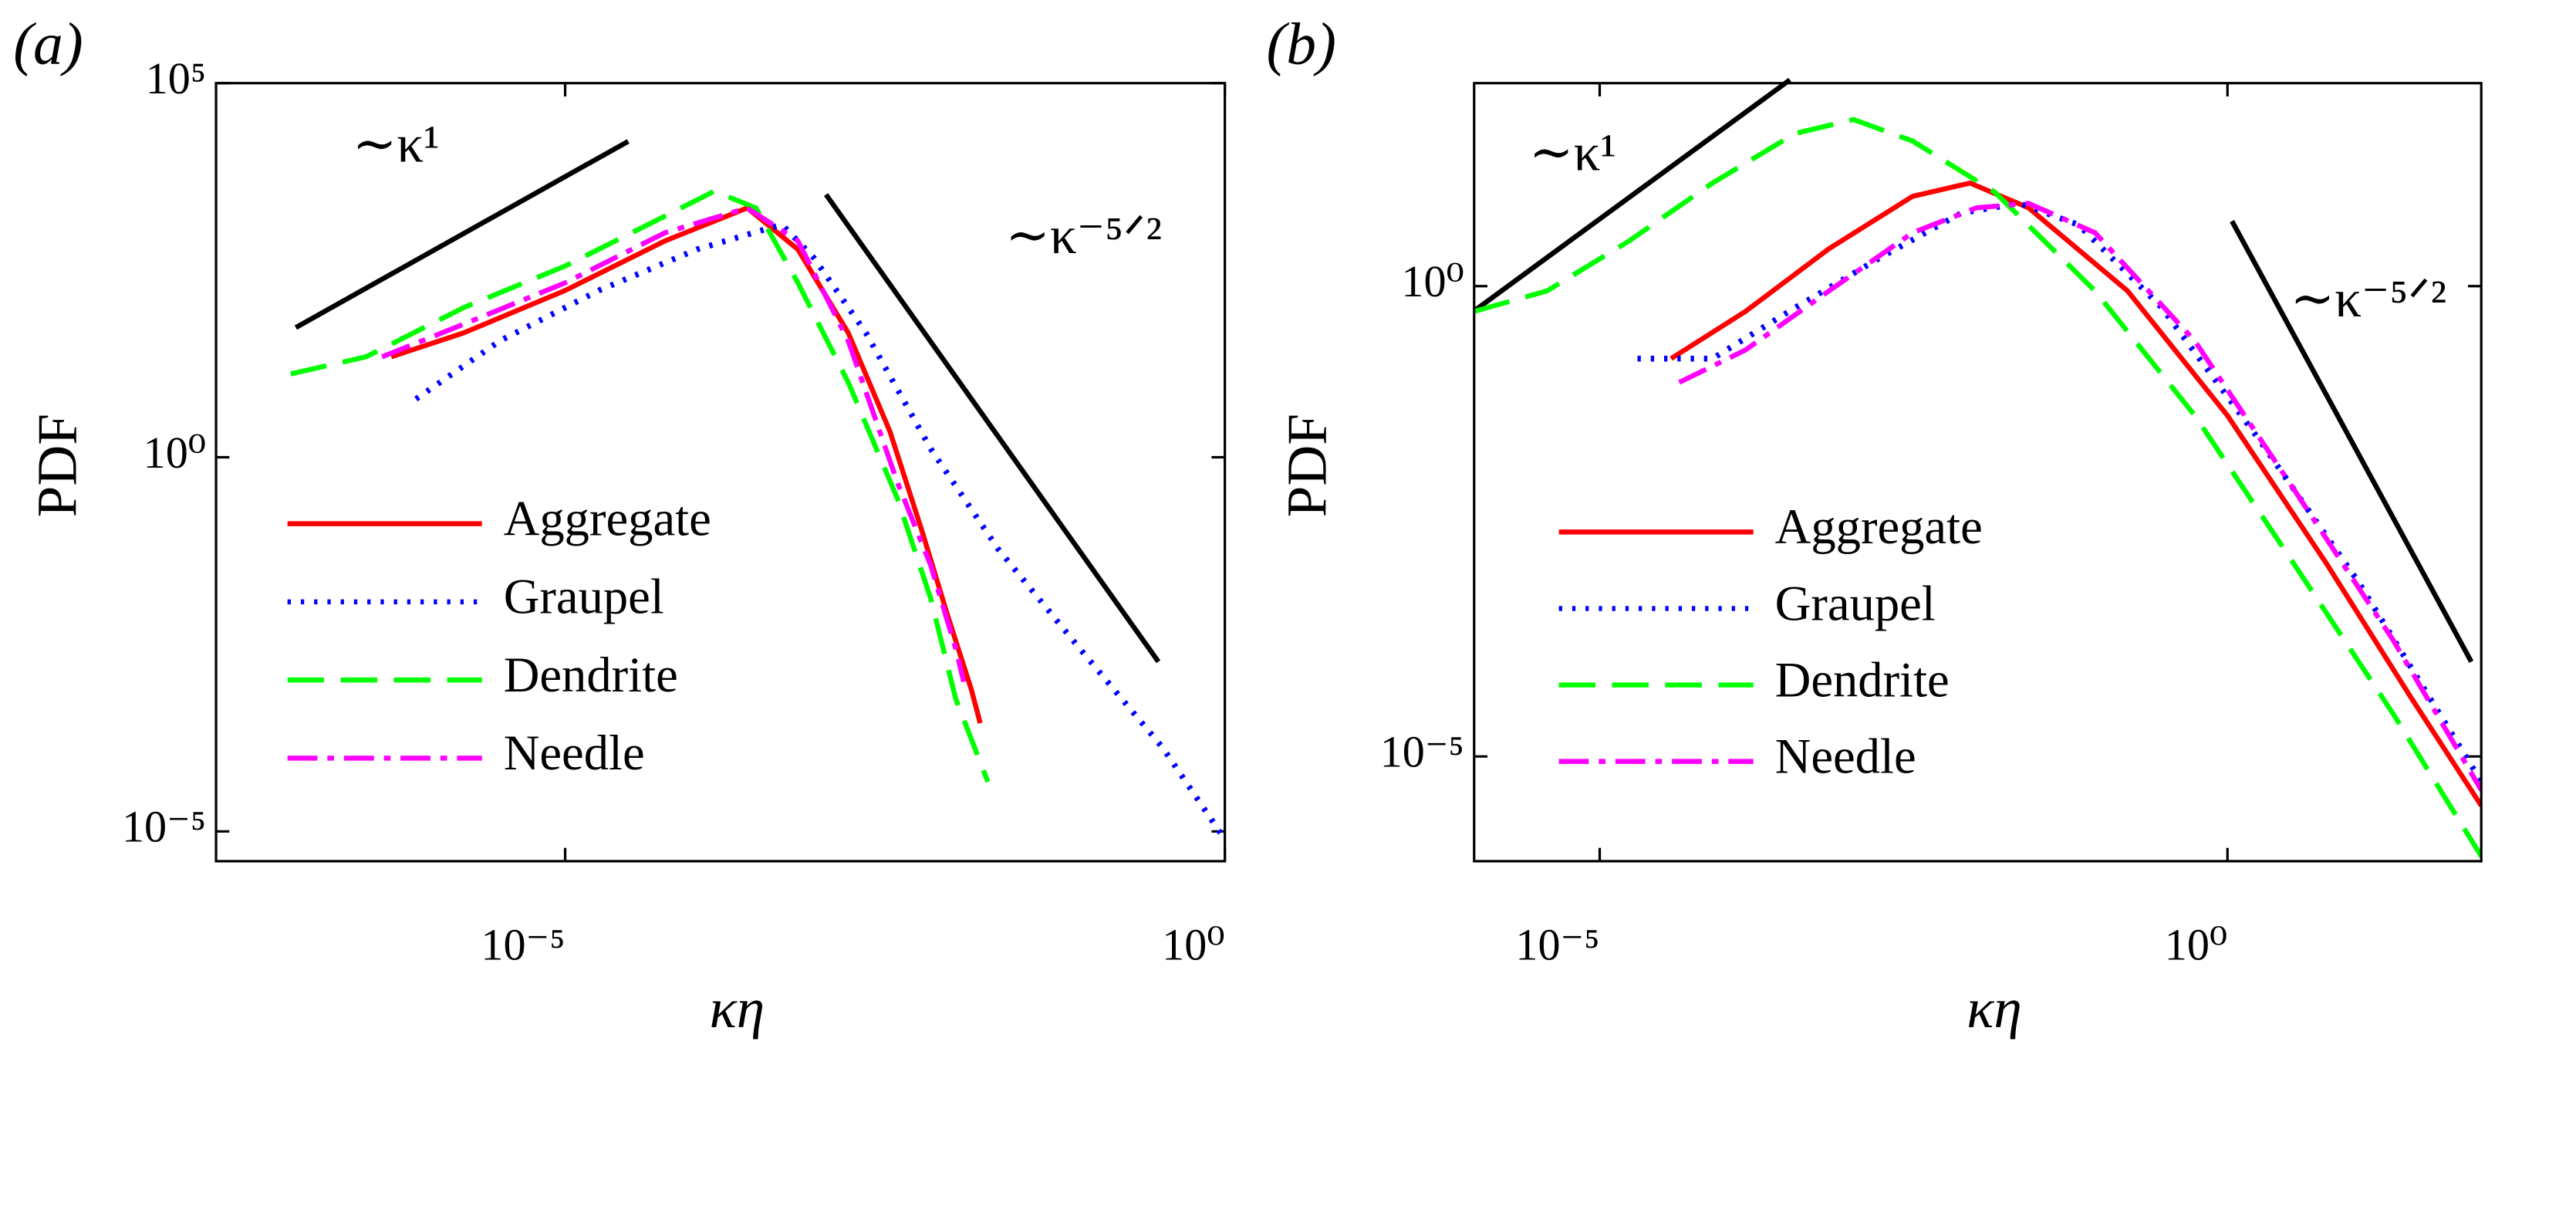  I want to click on panel-label: (a), so click(48, 43).